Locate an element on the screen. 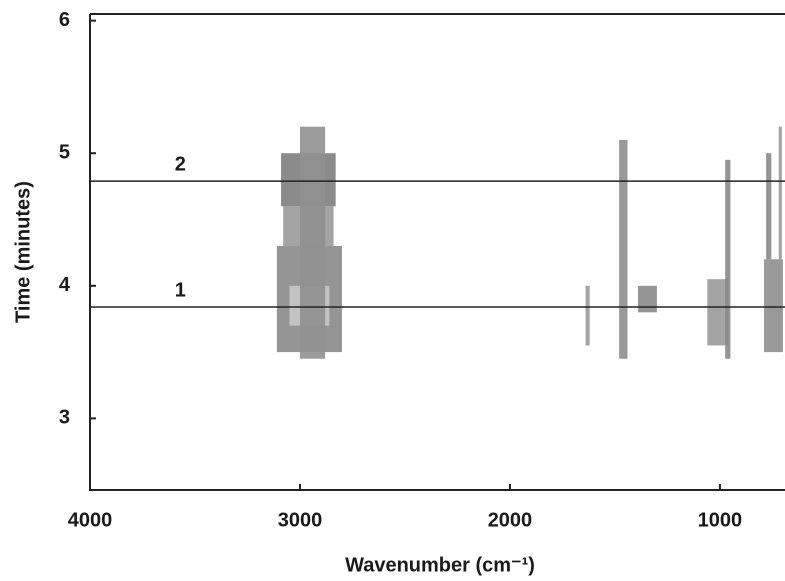  time-marker-label: 2 is located at coordinates (180, 164).